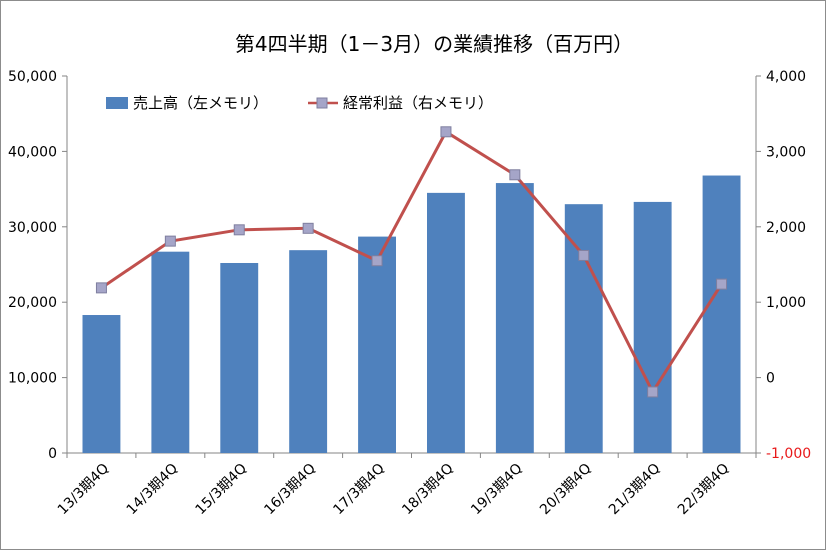 This screenshot has width=826, height=550. I want to click on y-right-tick-label: 2,000, so click(786, 228).